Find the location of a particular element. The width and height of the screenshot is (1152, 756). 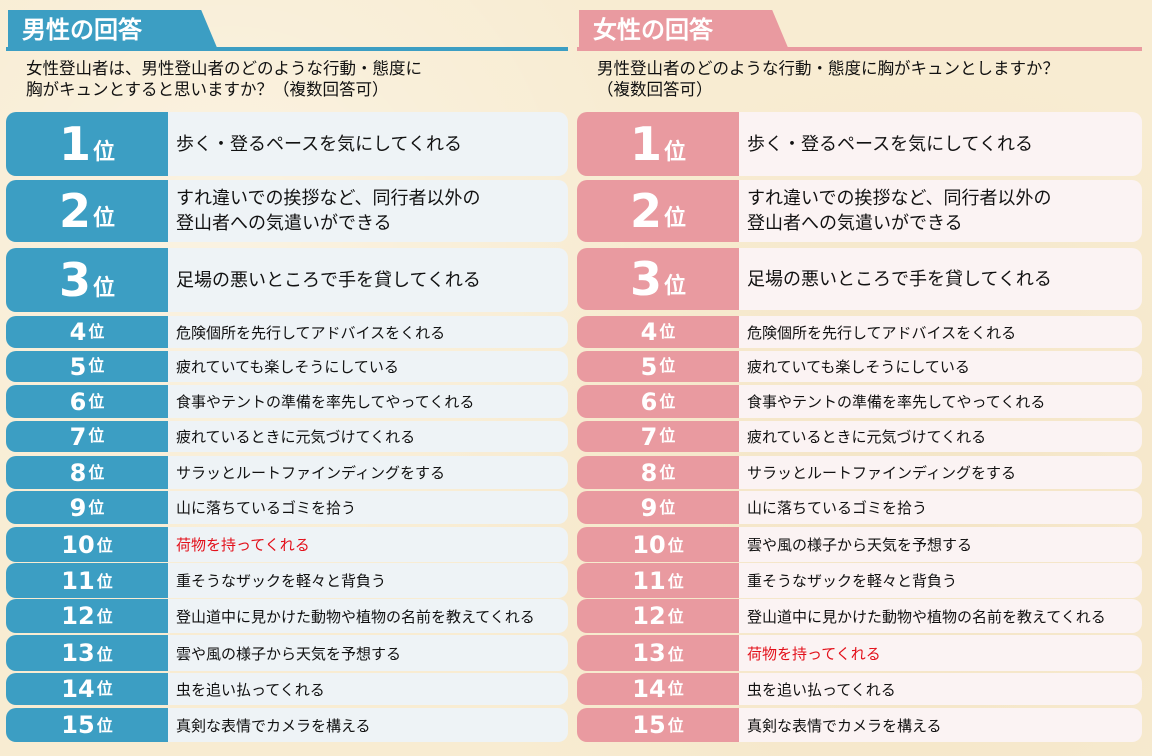

female-rank-row: 2 位 すれ違いでの挨拶など、同行者以外の 登山者への気遣いができる is located at coordinates (859, 211).